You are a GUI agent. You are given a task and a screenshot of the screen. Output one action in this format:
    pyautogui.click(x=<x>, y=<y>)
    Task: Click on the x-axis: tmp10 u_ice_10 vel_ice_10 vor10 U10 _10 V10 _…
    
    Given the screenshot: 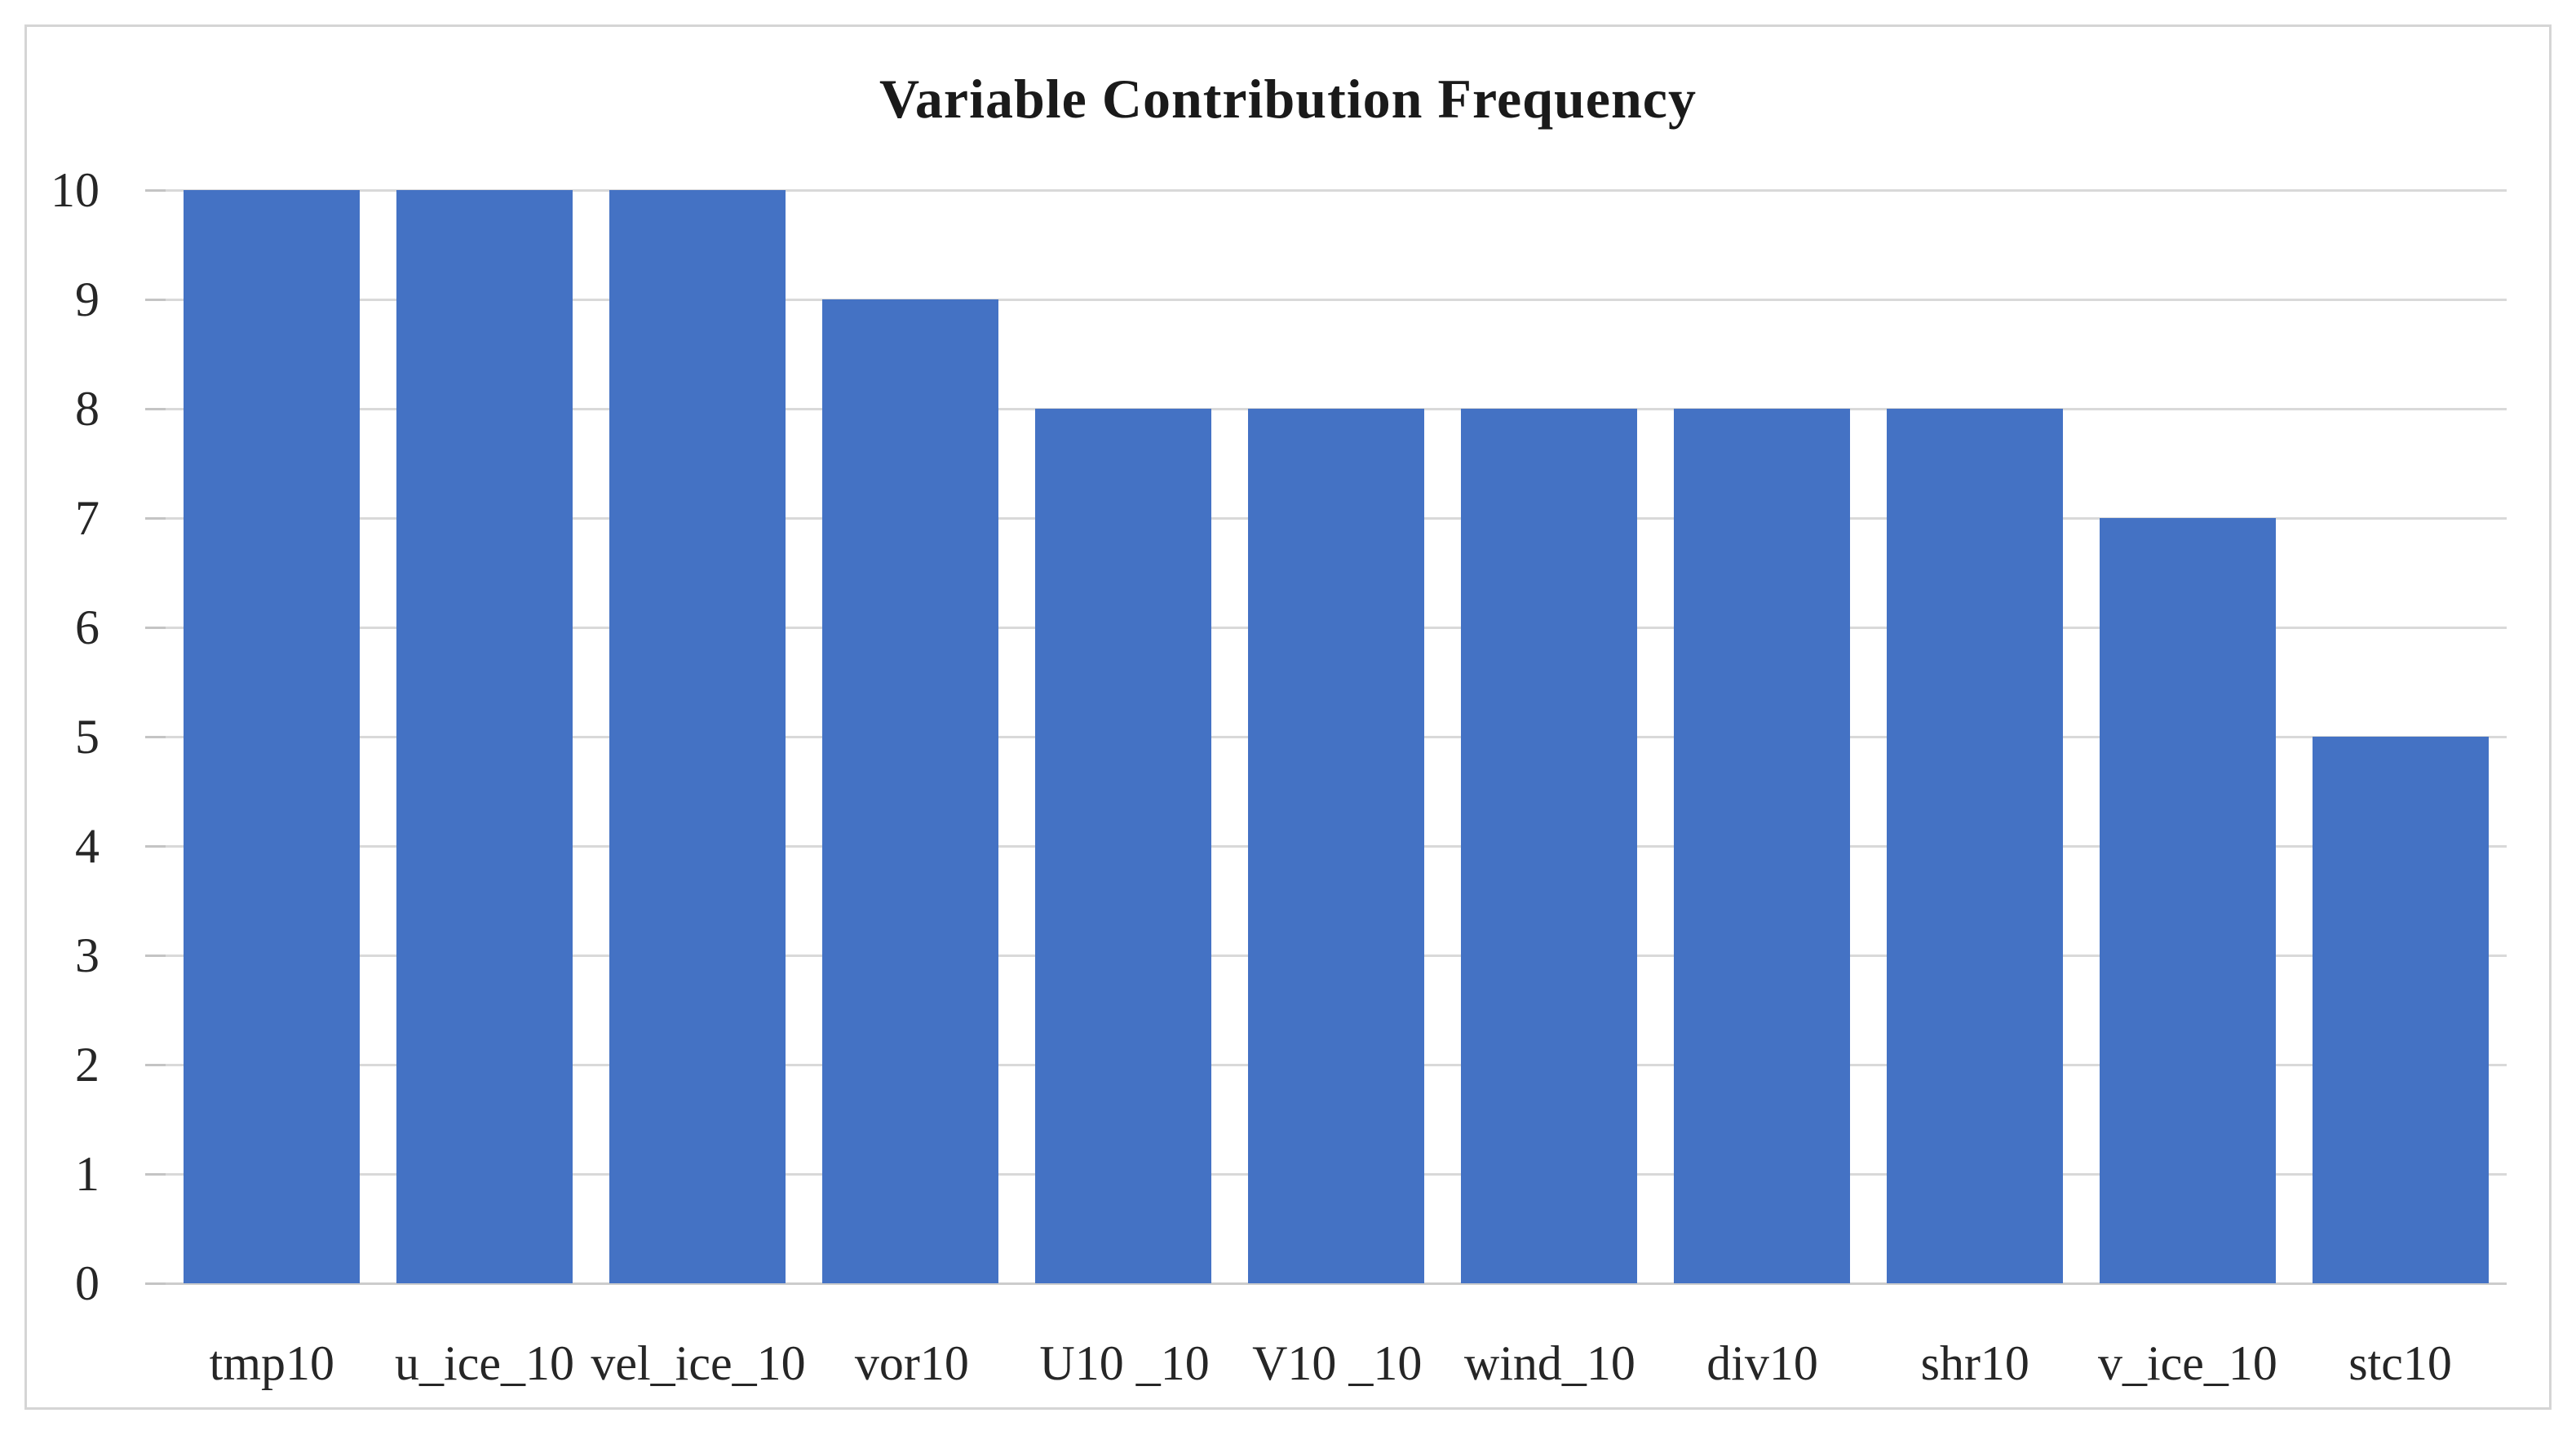 What is the action you would take?
    pyautogui.click(x=1336, y=1363)
    